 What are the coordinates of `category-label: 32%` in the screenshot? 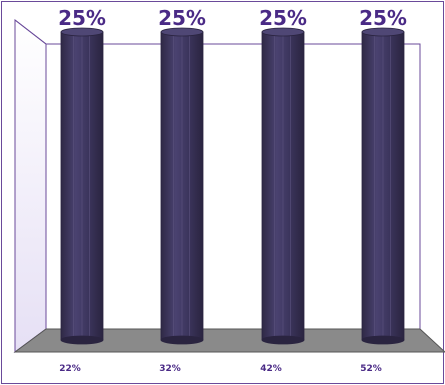 It's located at (170, 369).